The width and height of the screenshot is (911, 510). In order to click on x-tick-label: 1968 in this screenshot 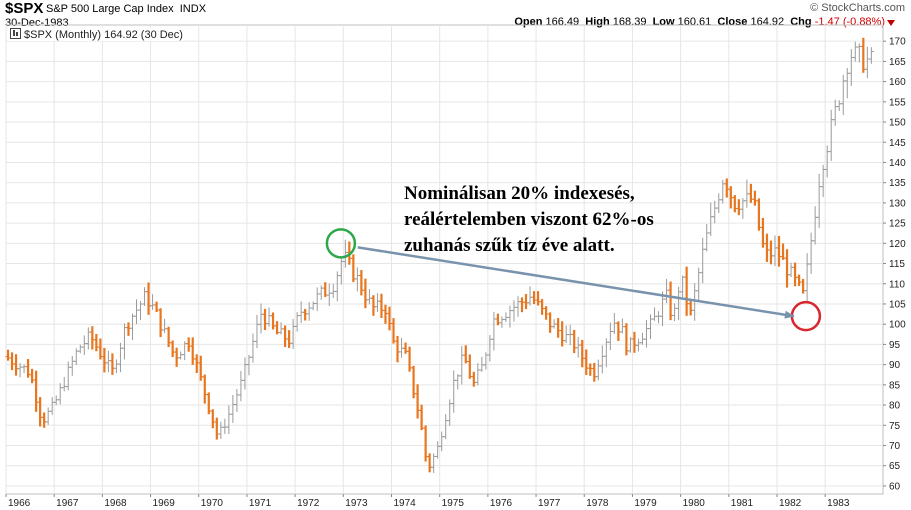, I will do `click(115, 503)`.